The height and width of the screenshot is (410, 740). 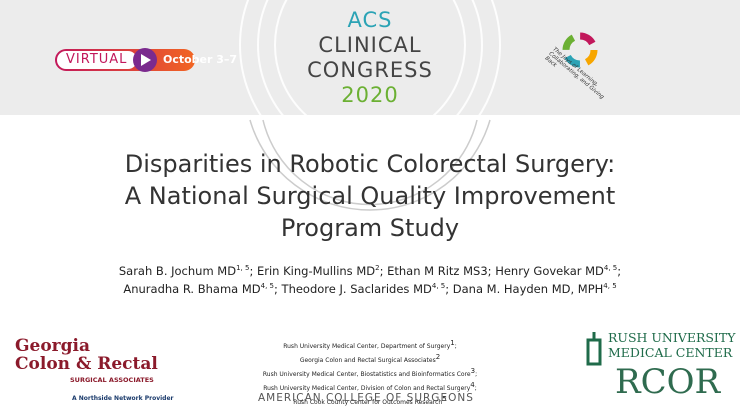 What do you see at coordinates (86, 364) in the screenshot?
I see `logo-line: Colon & Rectal` at bounding box center [86, 364].